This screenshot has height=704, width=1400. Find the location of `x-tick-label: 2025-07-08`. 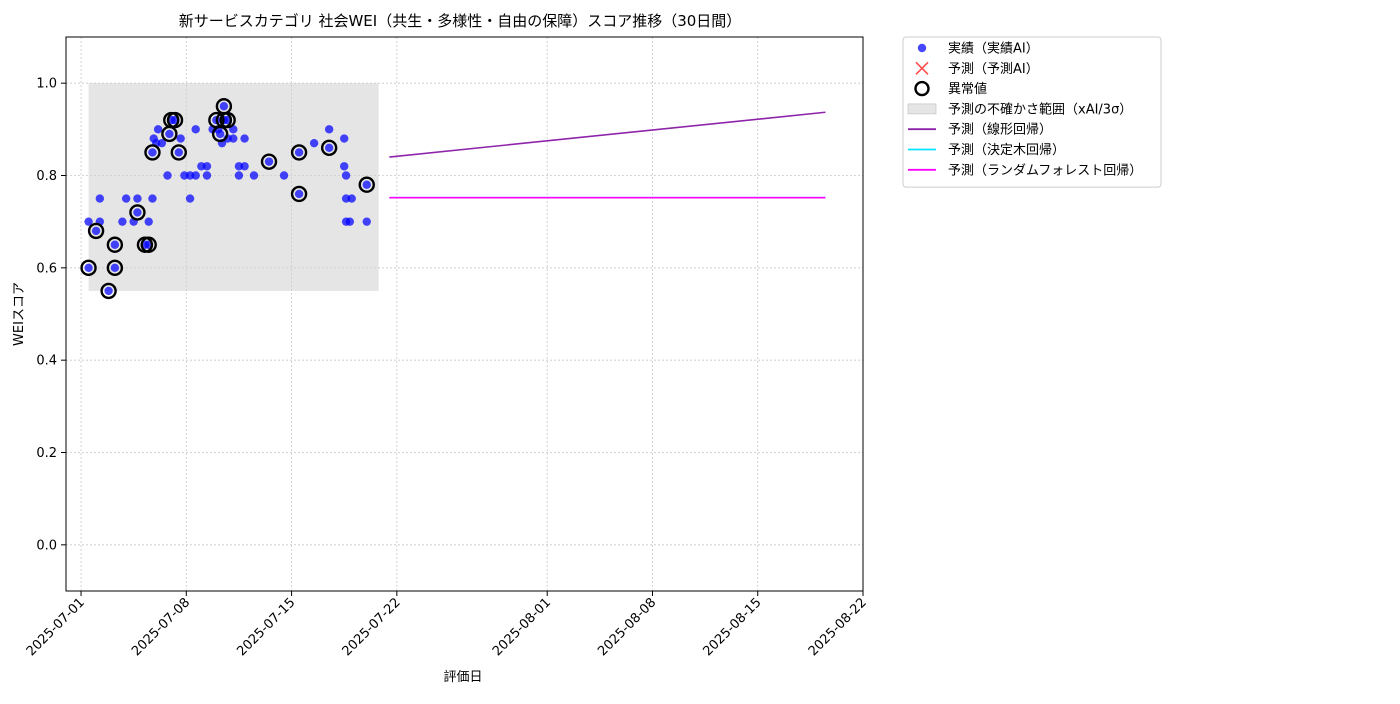

x-tick-label: 2025-07-08 is located at coordinates (161, 627).